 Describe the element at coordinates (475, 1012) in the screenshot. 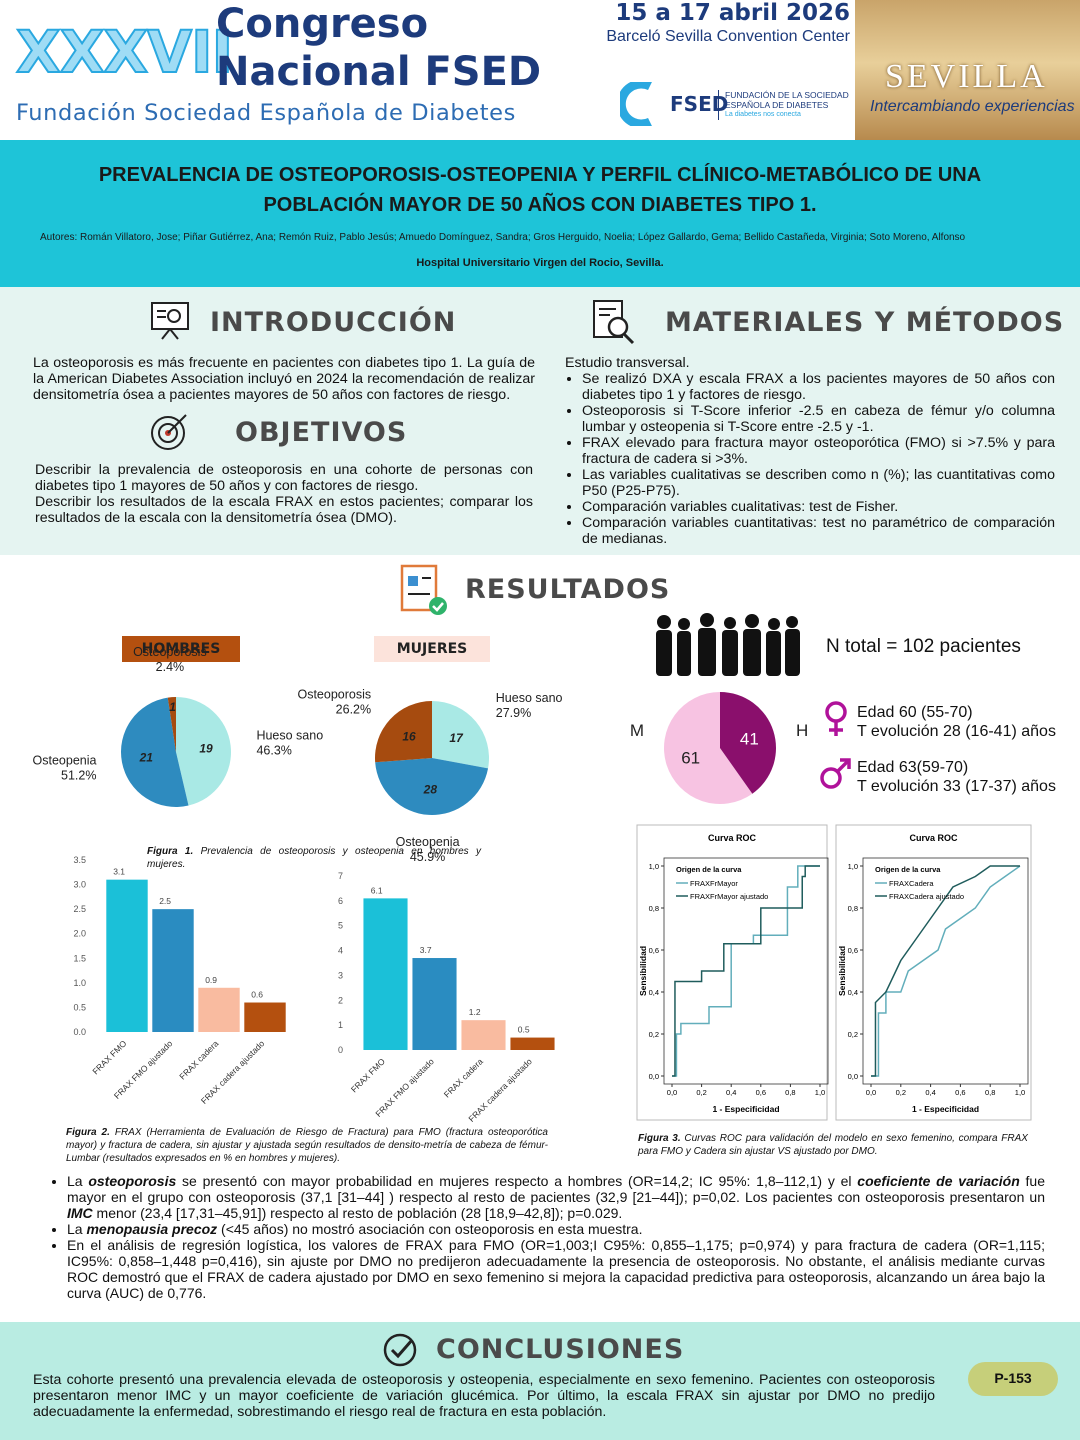

I see `bar-value-label: 1.2` at that location.